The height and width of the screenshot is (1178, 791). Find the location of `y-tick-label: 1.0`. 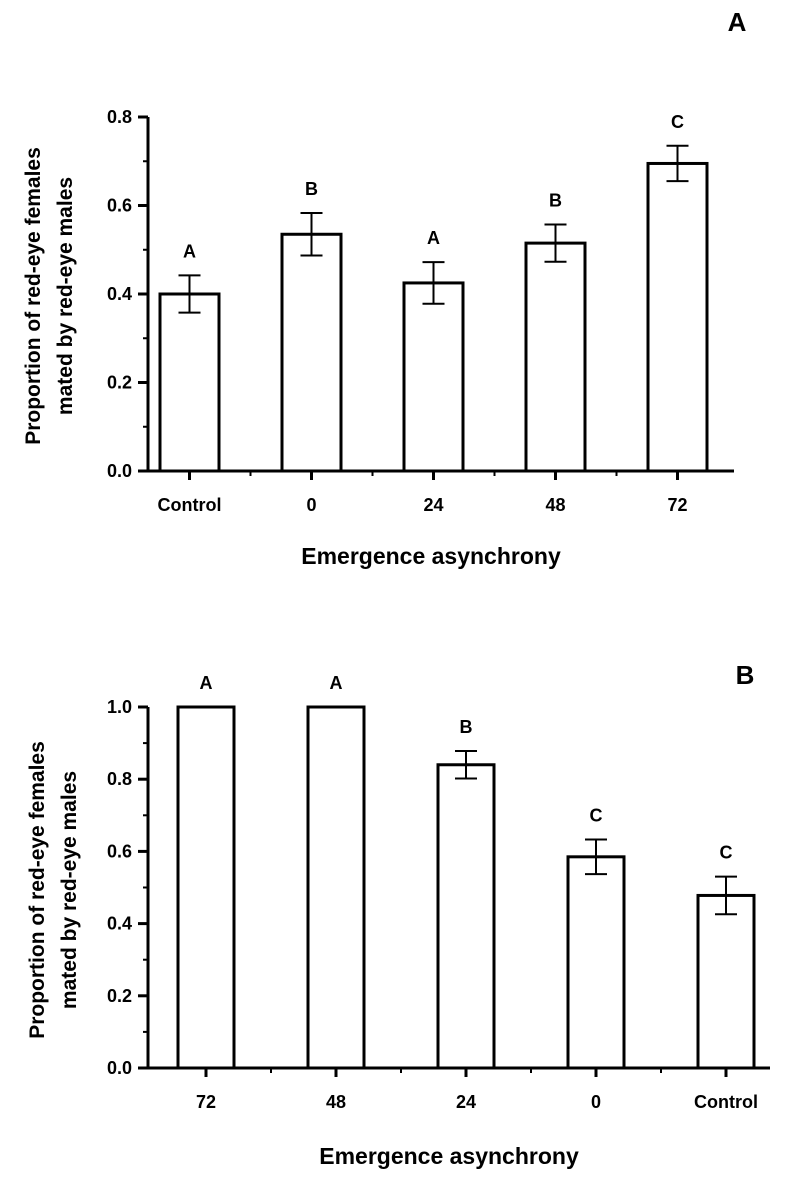

y-tick-label: 1.0 is located at coordinates (119, 707).